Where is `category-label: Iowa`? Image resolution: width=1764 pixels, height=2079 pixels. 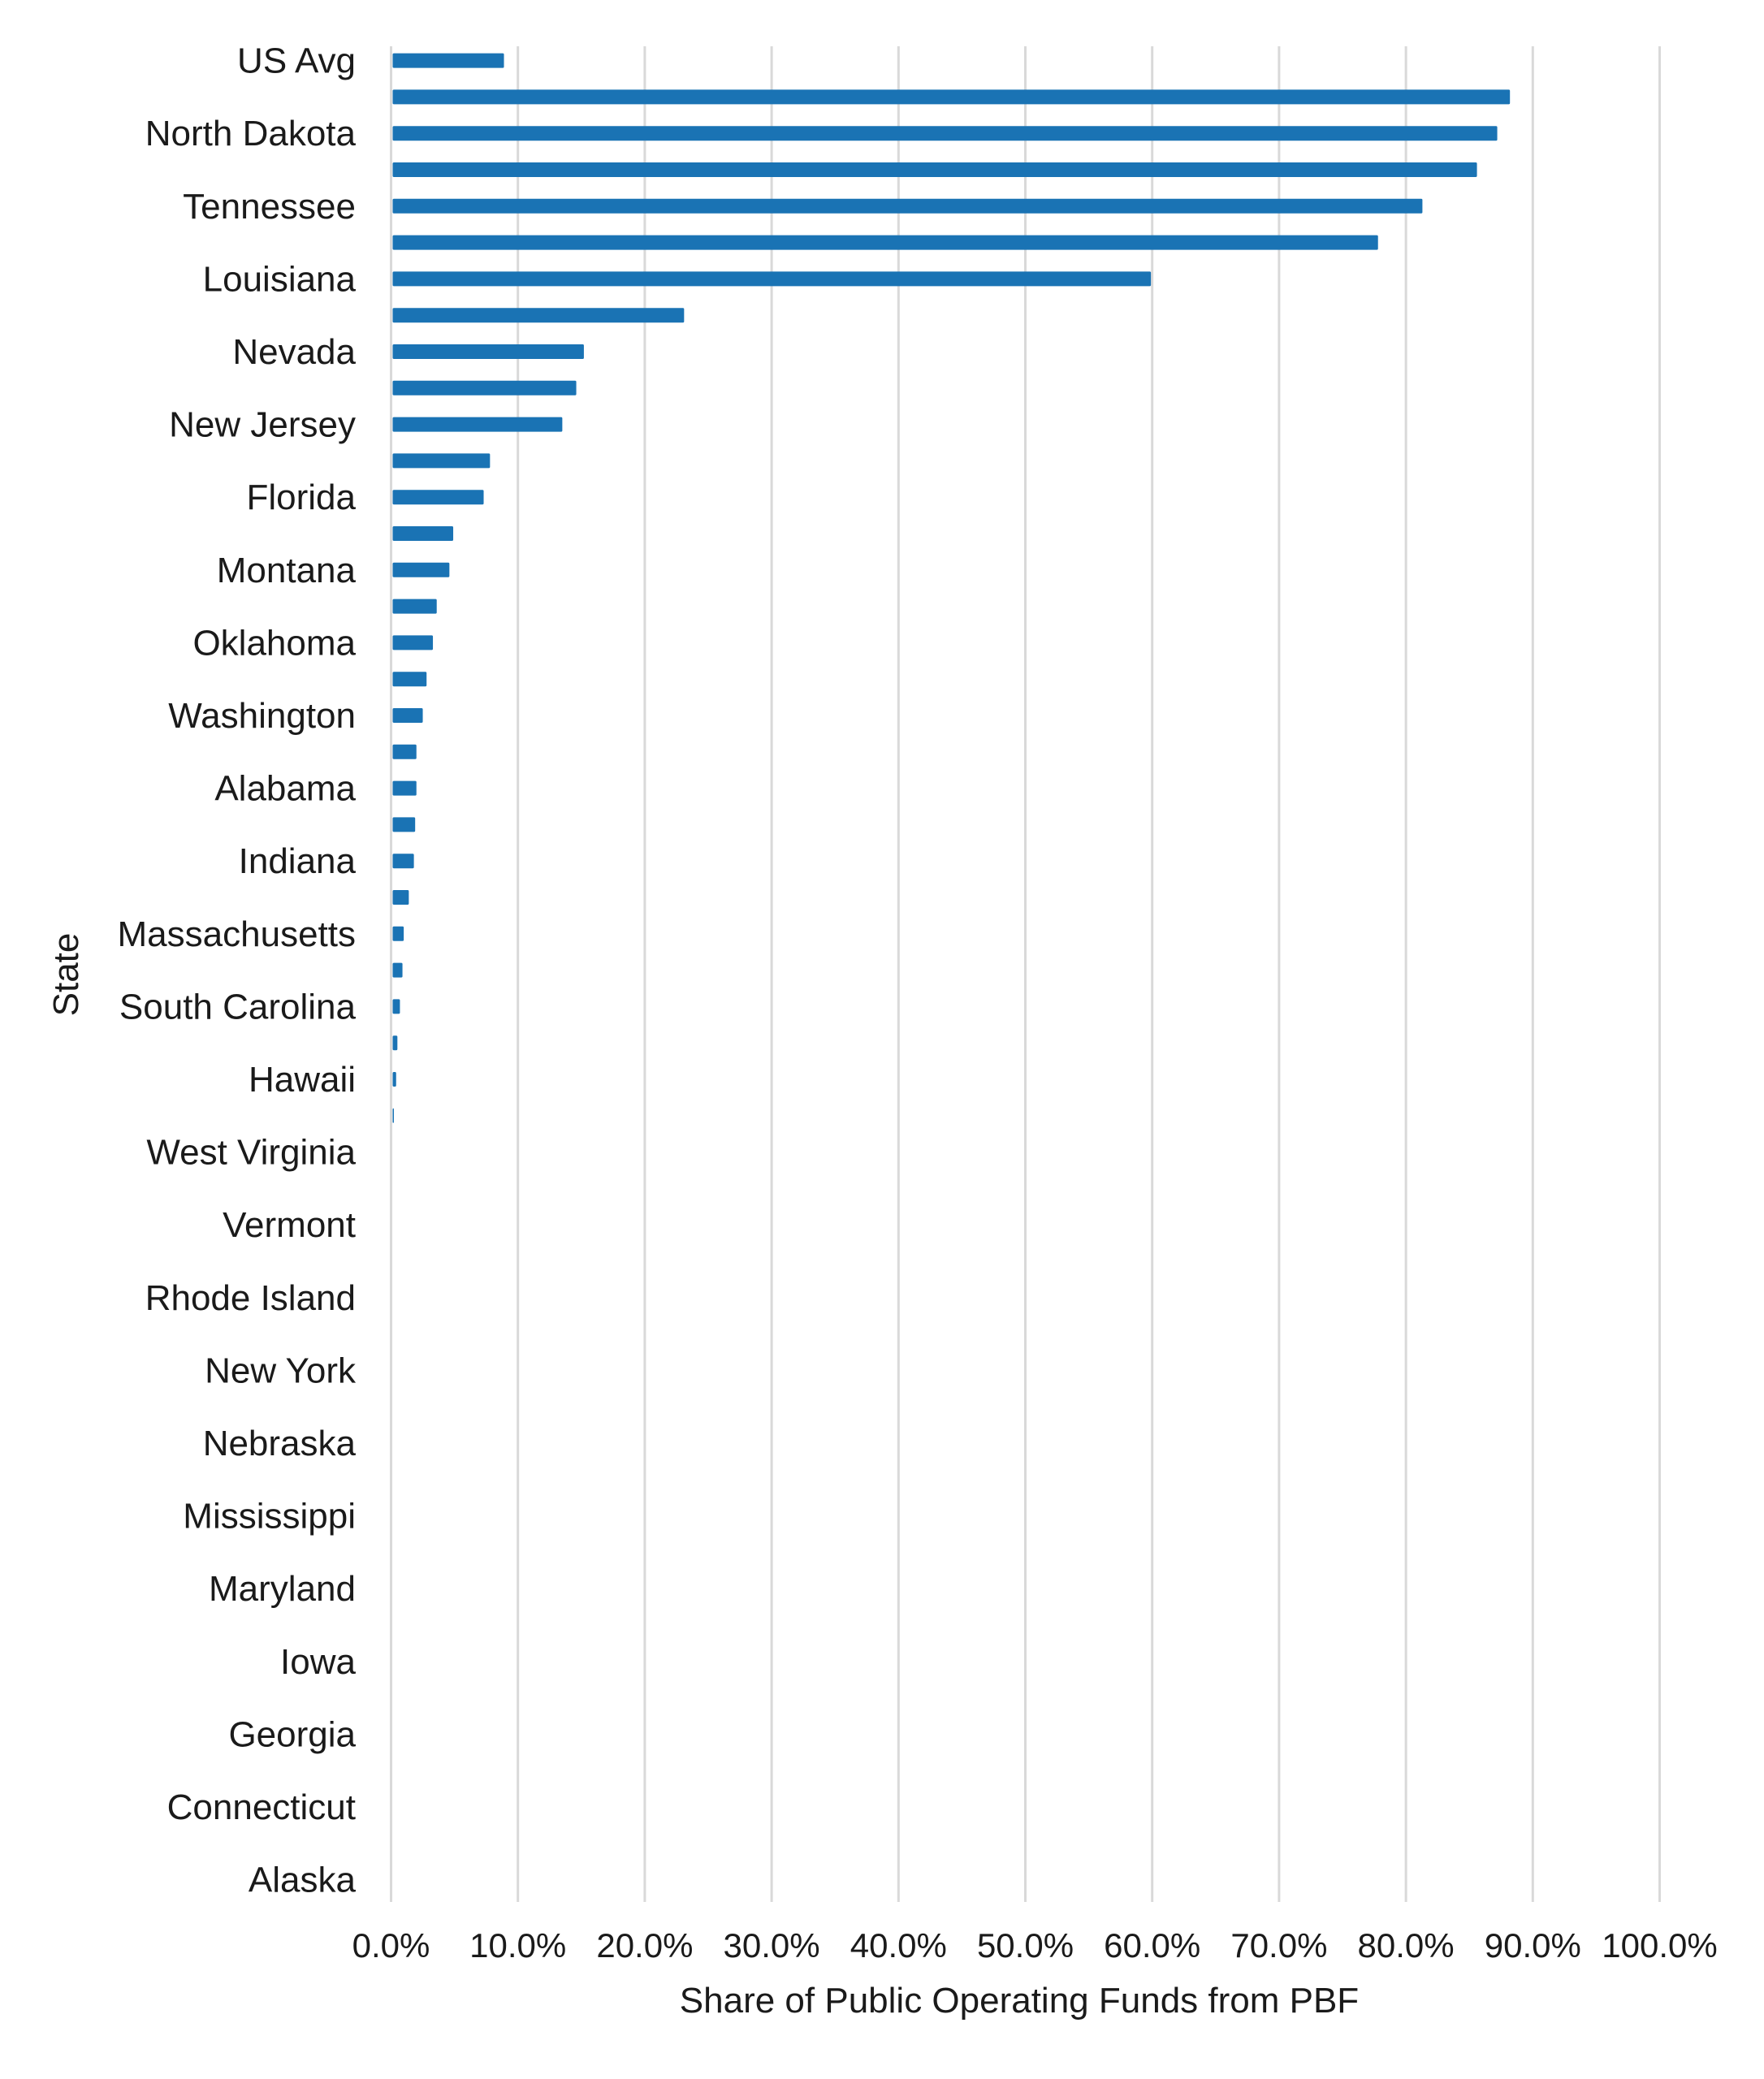
category-label: Iowa is located at coordinates (318, 1662).